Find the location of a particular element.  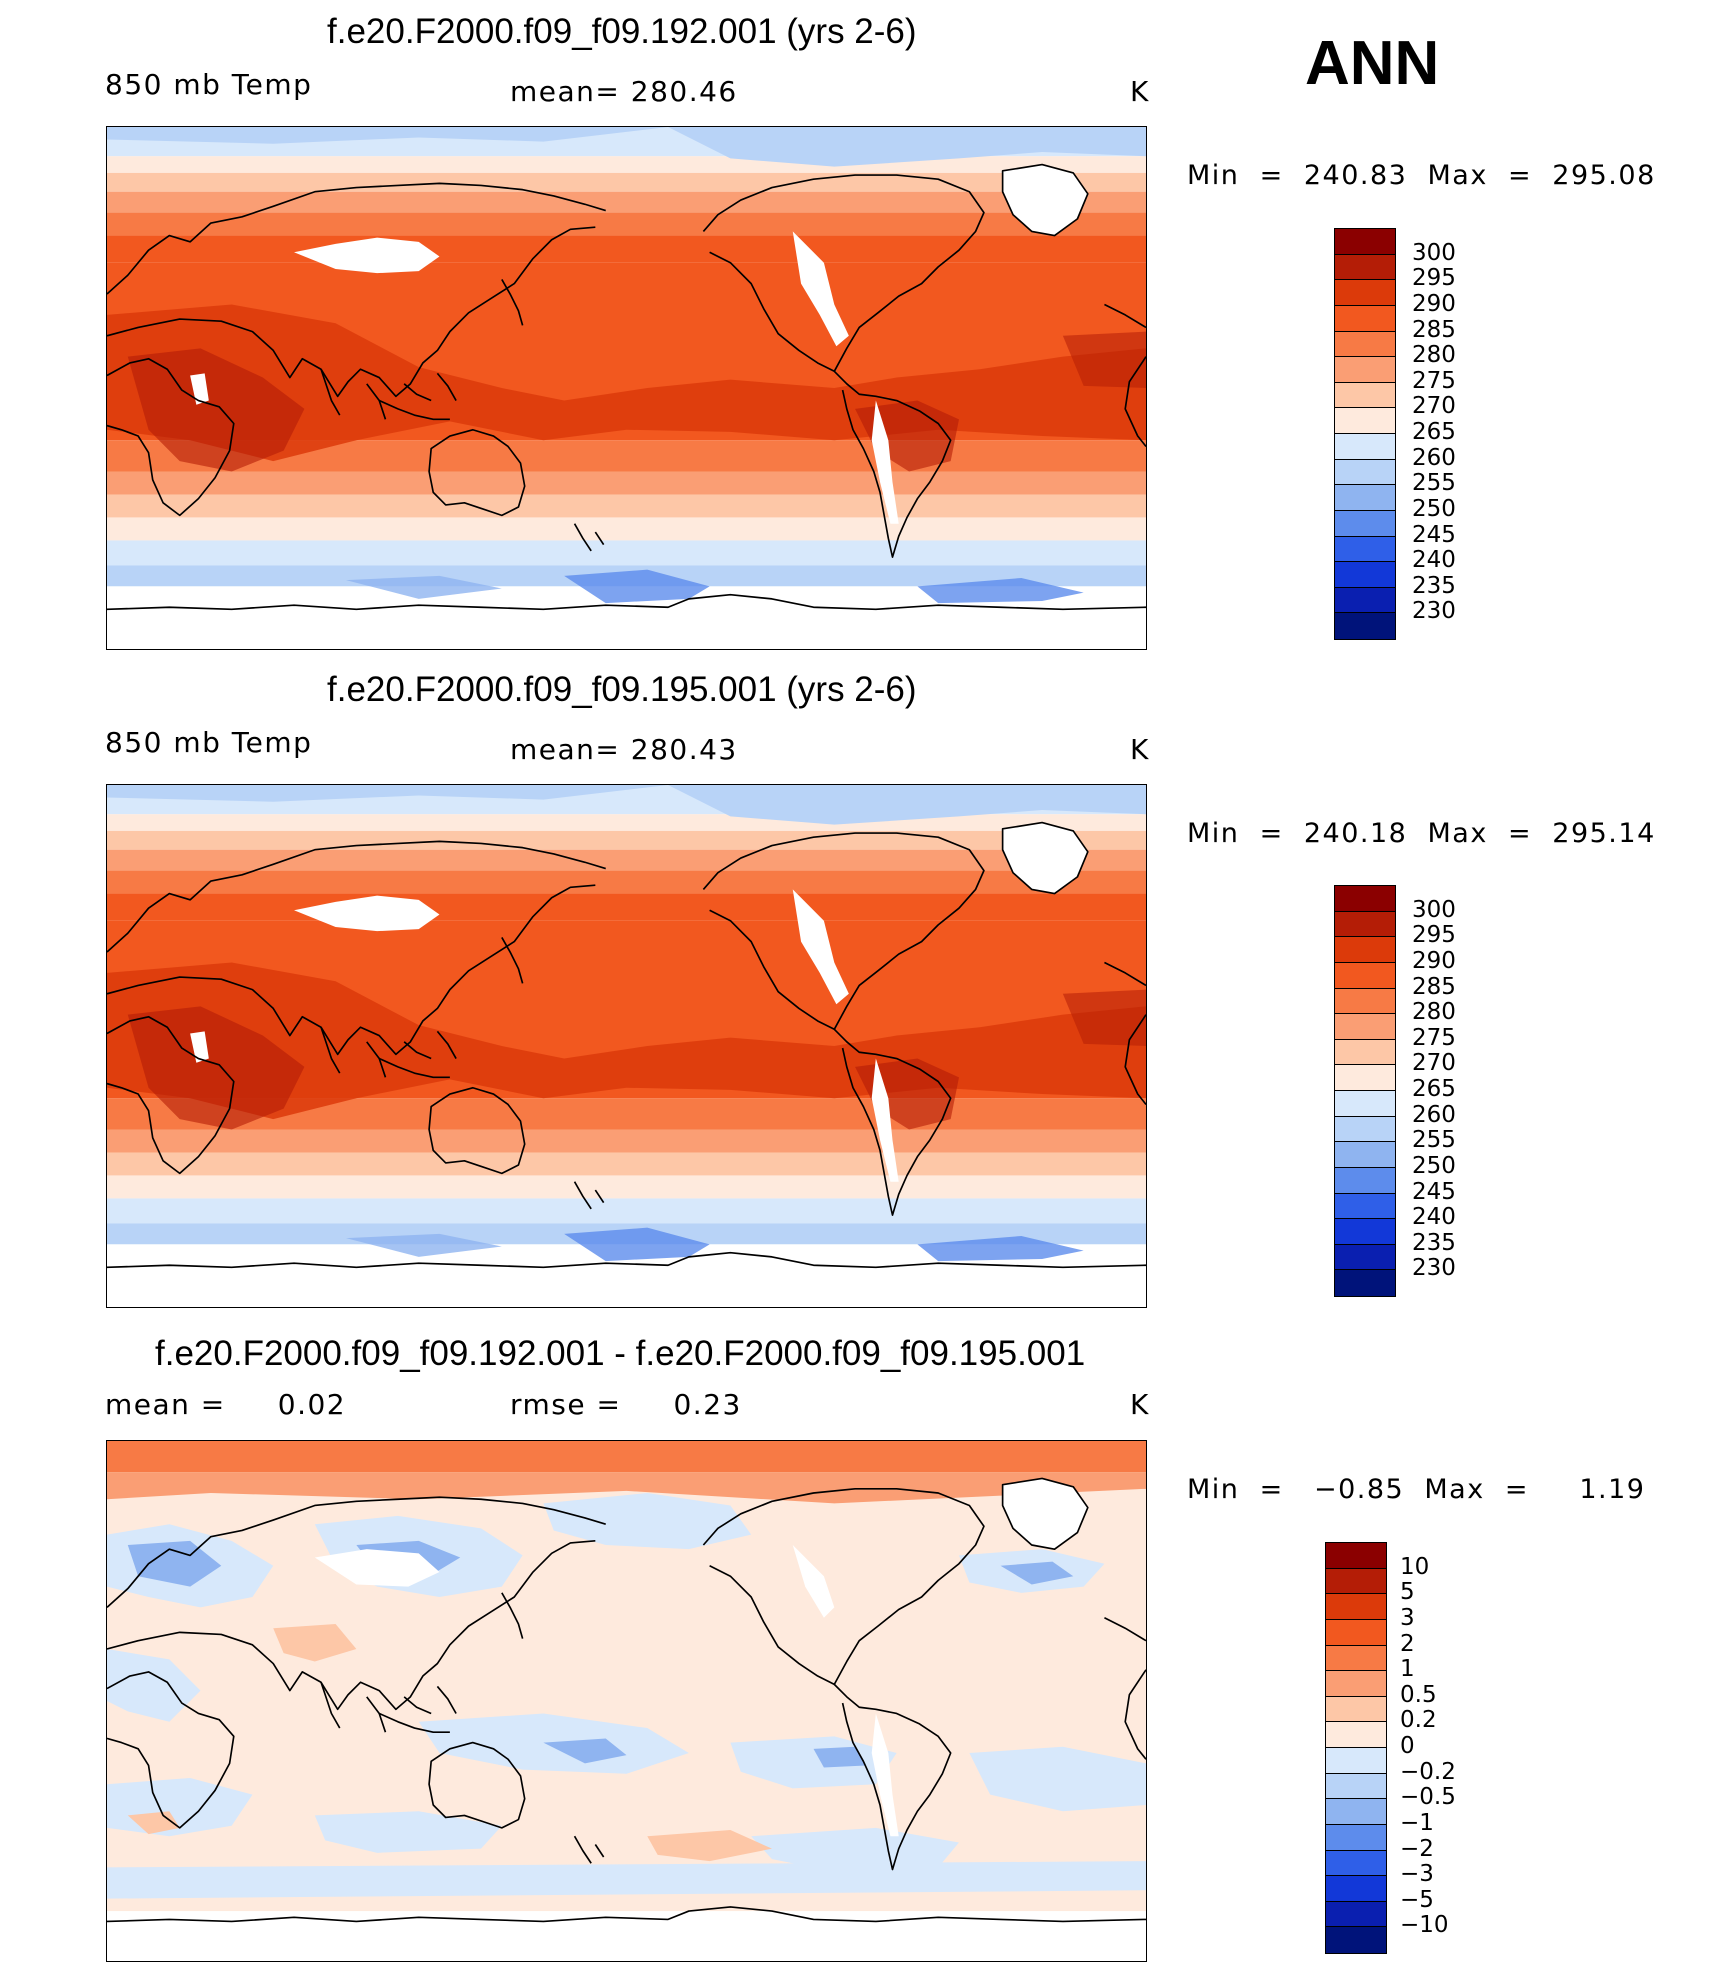

colorbar-tick-label: −10 is located at coordinates (1424, 1925).